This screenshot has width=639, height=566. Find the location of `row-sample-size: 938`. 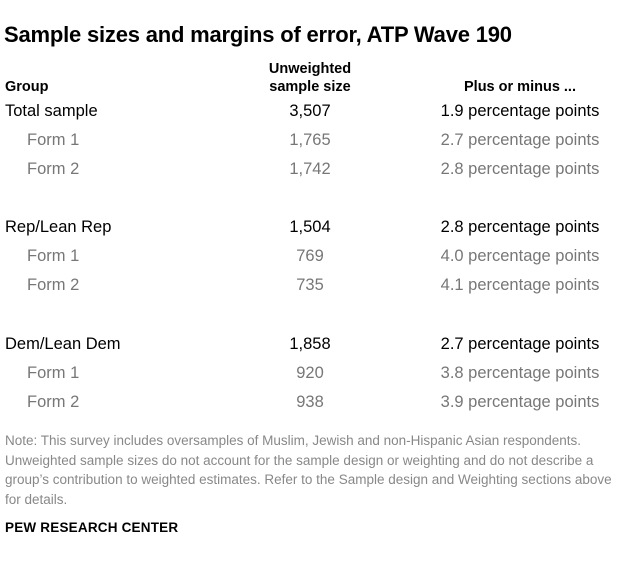

row-sample-size: 938 is located at coordinates (310, 402).